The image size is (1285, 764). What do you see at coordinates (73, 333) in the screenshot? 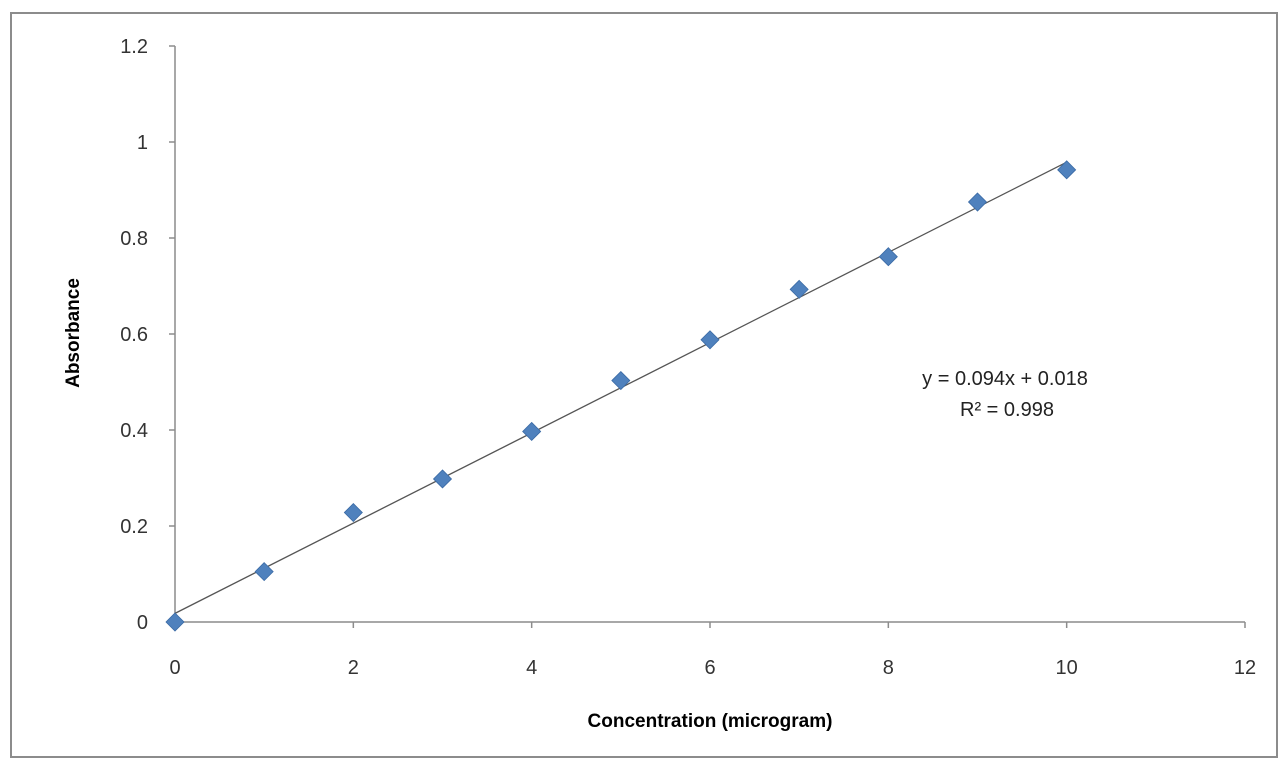
I see `y-axis-title: Absorbance` at bounding box center [73, 333].